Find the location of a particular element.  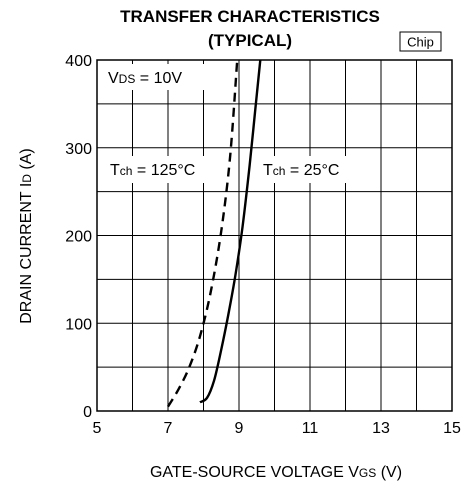

chip-badge-label: Chip is located at coordinates (420, 42).